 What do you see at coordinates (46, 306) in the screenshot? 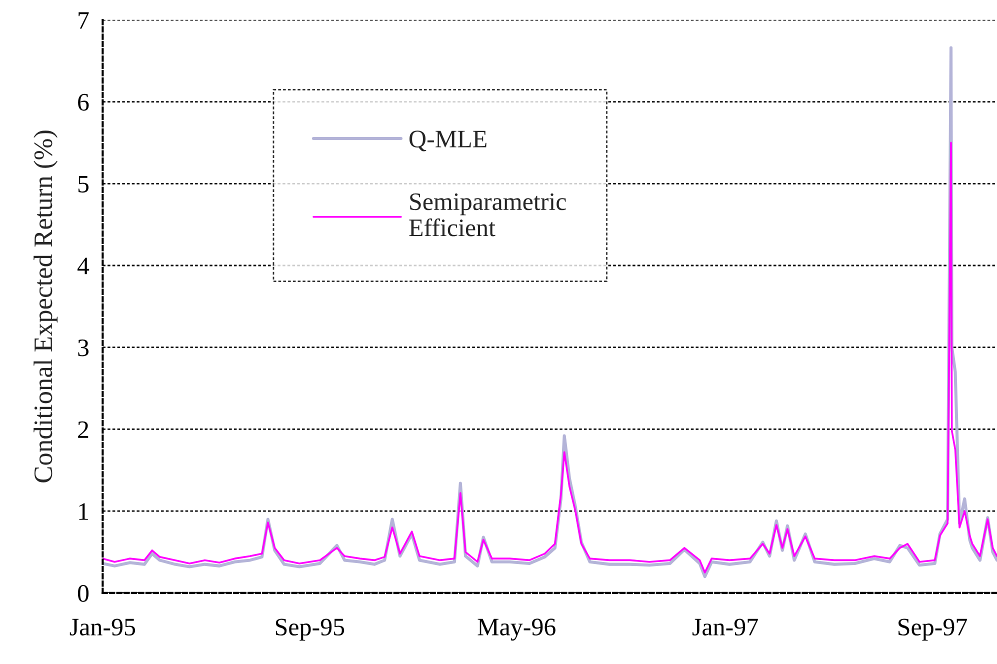
I see `y-axis-title: Conditional Expected Return (%)` at bounding box center [46, 306].